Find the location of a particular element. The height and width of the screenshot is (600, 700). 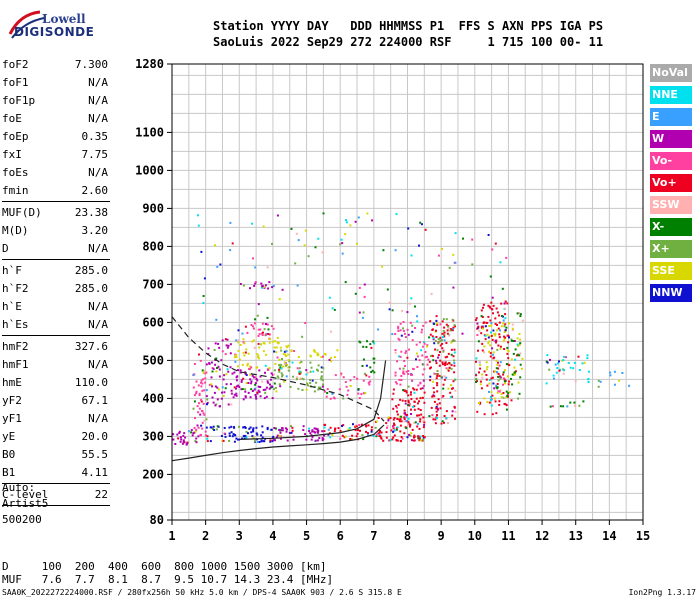

param-name: fxI is located at coordinates (12, 154).